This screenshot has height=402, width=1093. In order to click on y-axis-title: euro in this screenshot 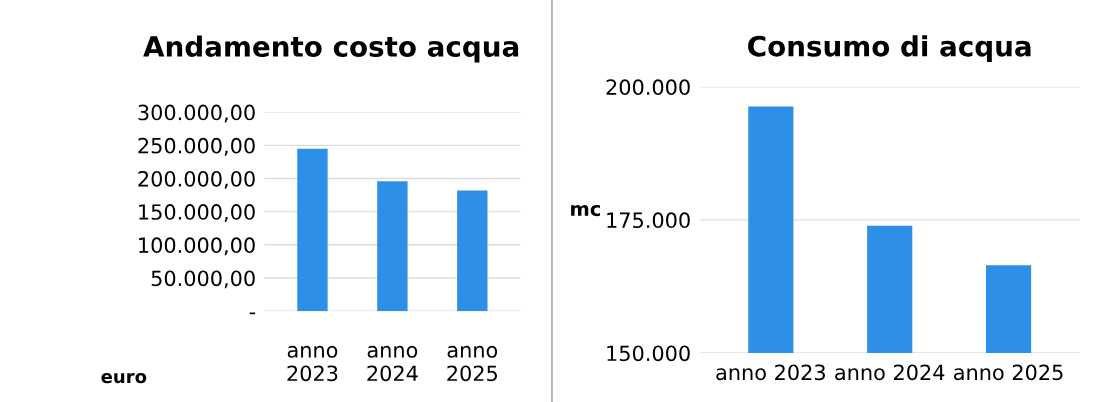, I will do `click(124, 378)`.